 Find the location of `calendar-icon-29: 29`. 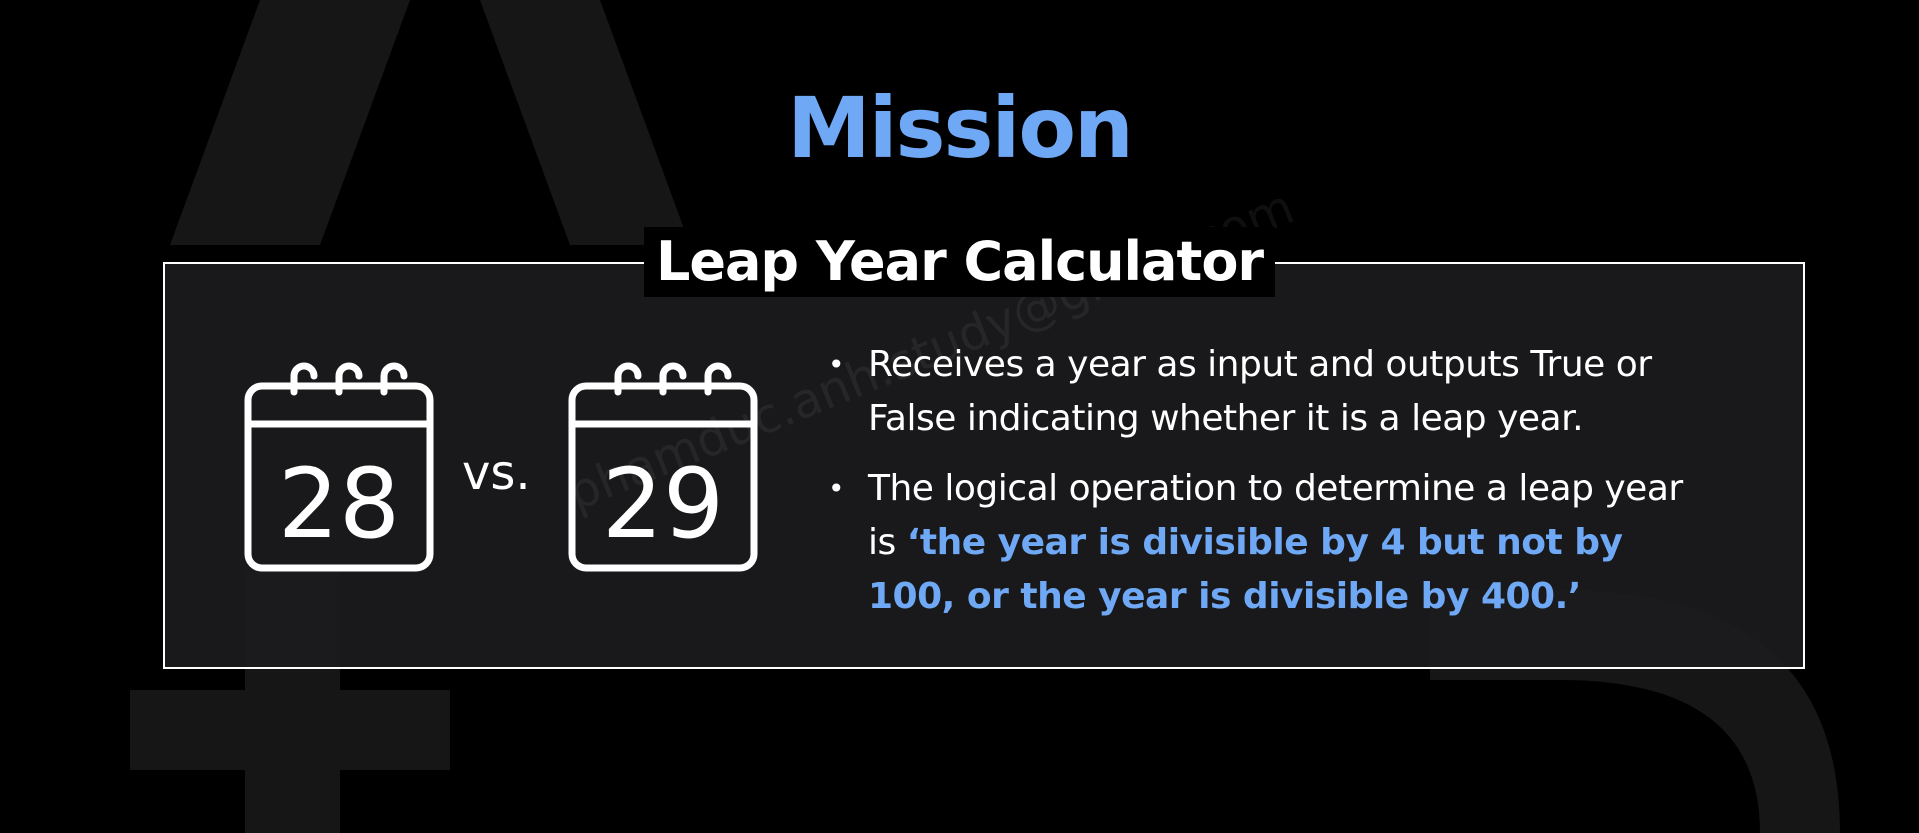

calendar-icon-29: 29 is located at coordinates (663, 467).